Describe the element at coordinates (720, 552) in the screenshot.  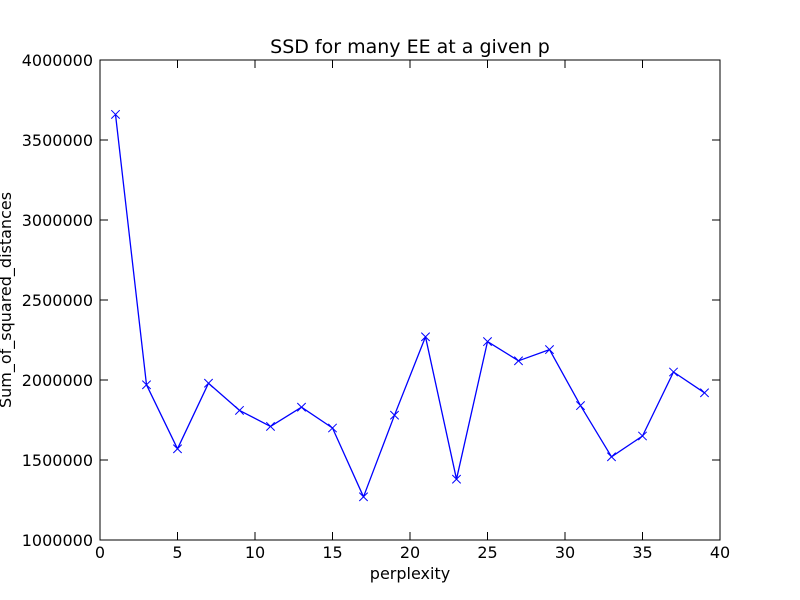
I see `x-tick-label: 40` at that location.